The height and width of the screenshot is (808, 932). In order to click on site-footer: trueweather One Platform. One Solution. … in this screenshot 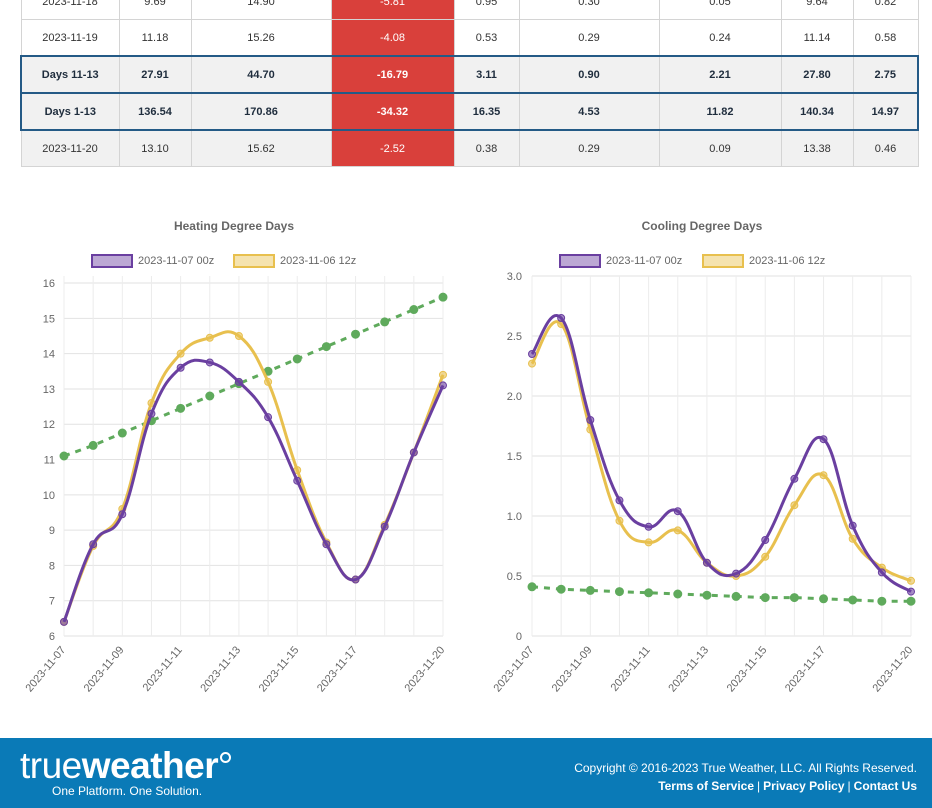, I will do `click(466, 773)`.